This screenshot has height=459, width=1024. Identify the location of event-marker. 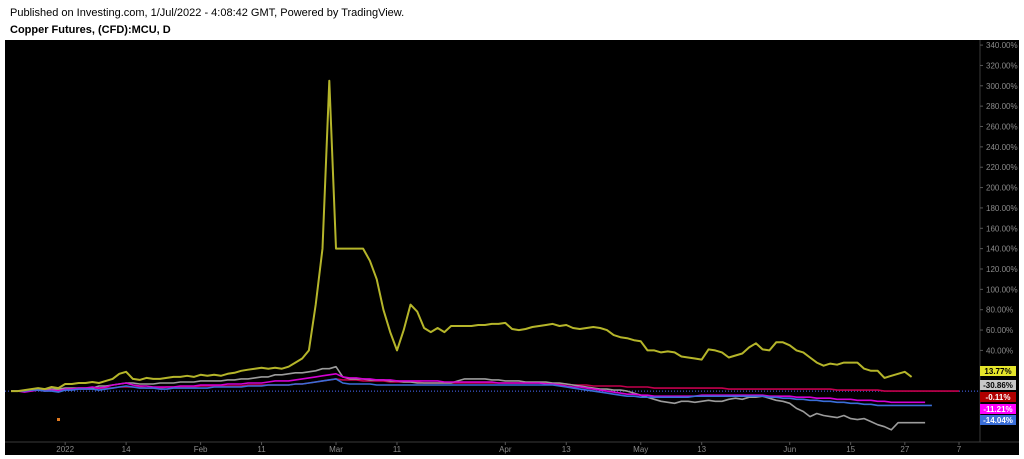
(58, 419).